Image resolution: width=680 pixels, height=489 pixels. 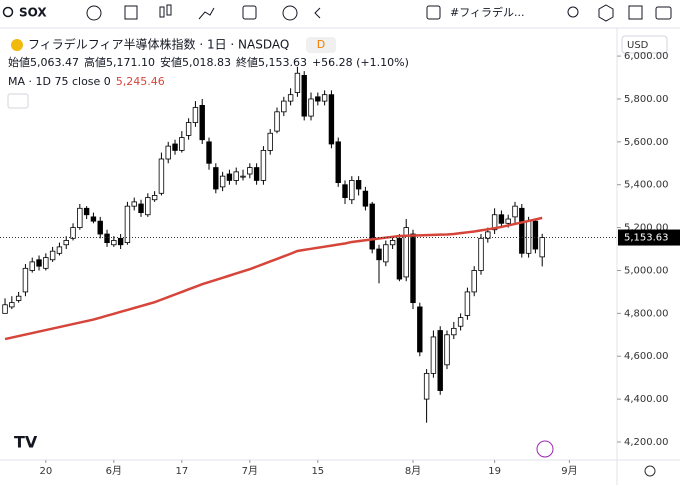 What do you see at coordinates (18, 101) in the screenshot?
I see `collapse-button` at bounding box center [18, 101].